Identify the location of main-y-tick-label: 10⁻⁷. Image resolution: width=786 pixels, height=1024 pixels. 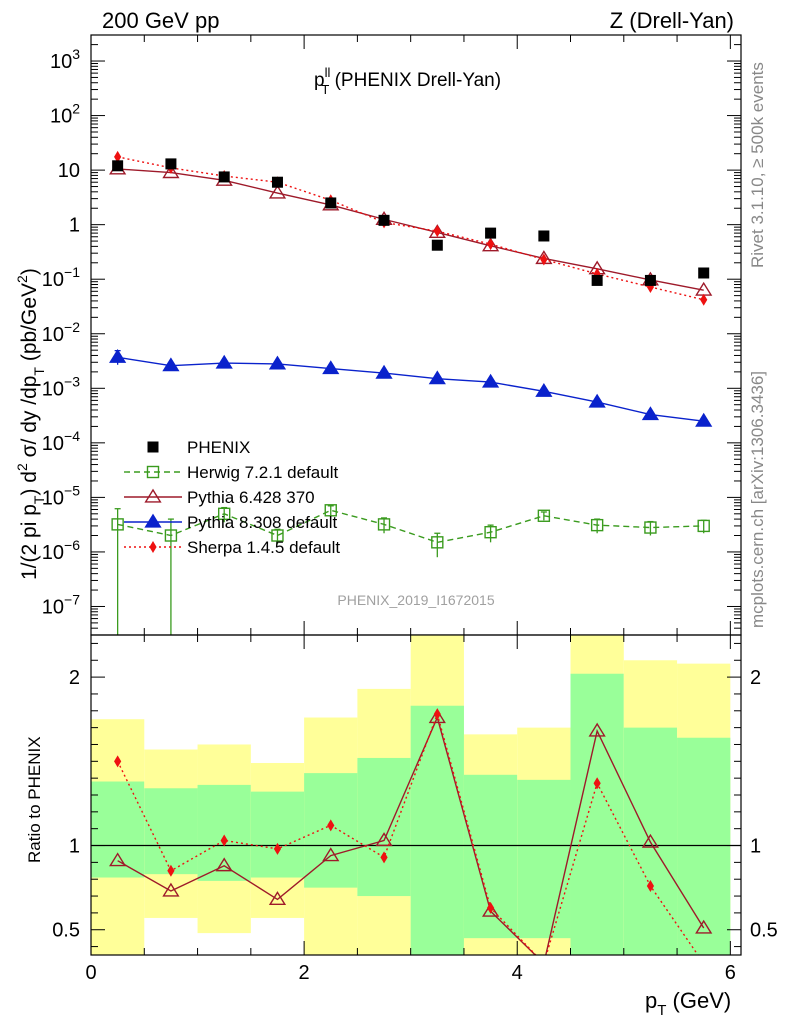
(61, 604).